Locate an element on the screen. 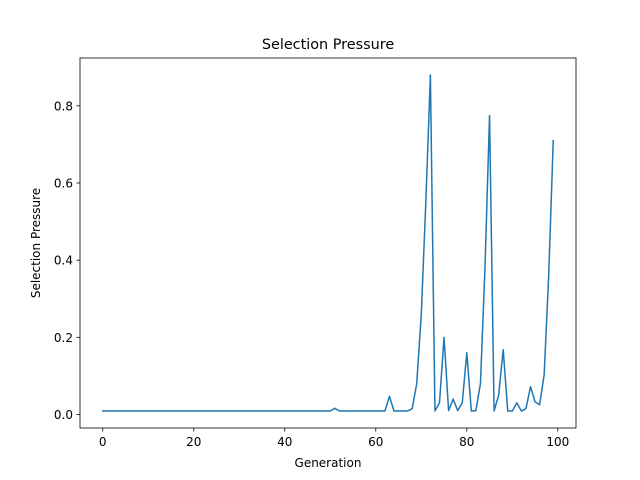 The width and height of the screenshot is (640, 480). y-tick-label: 0.8 is located at coordinates (63, 106).